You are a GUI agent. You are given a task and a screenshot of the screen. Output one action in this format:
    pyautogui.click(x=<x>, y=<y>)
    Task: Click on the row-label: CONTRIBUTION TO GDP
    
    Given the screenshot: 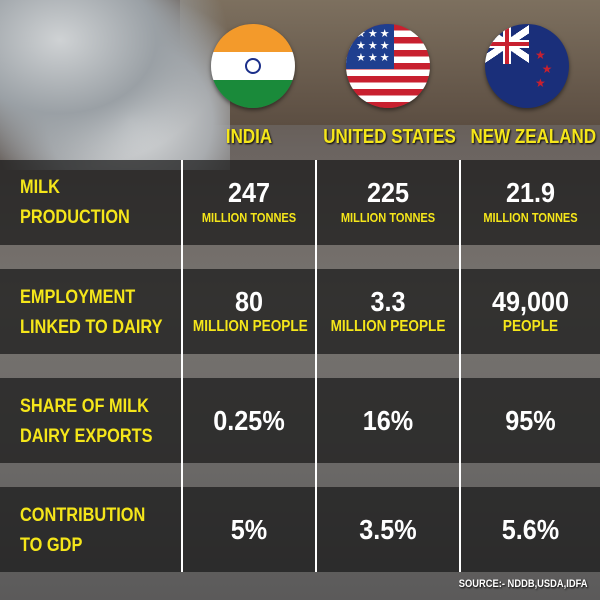 What is the action you would take?
    pyautogui.click(x=83, y=530)
    